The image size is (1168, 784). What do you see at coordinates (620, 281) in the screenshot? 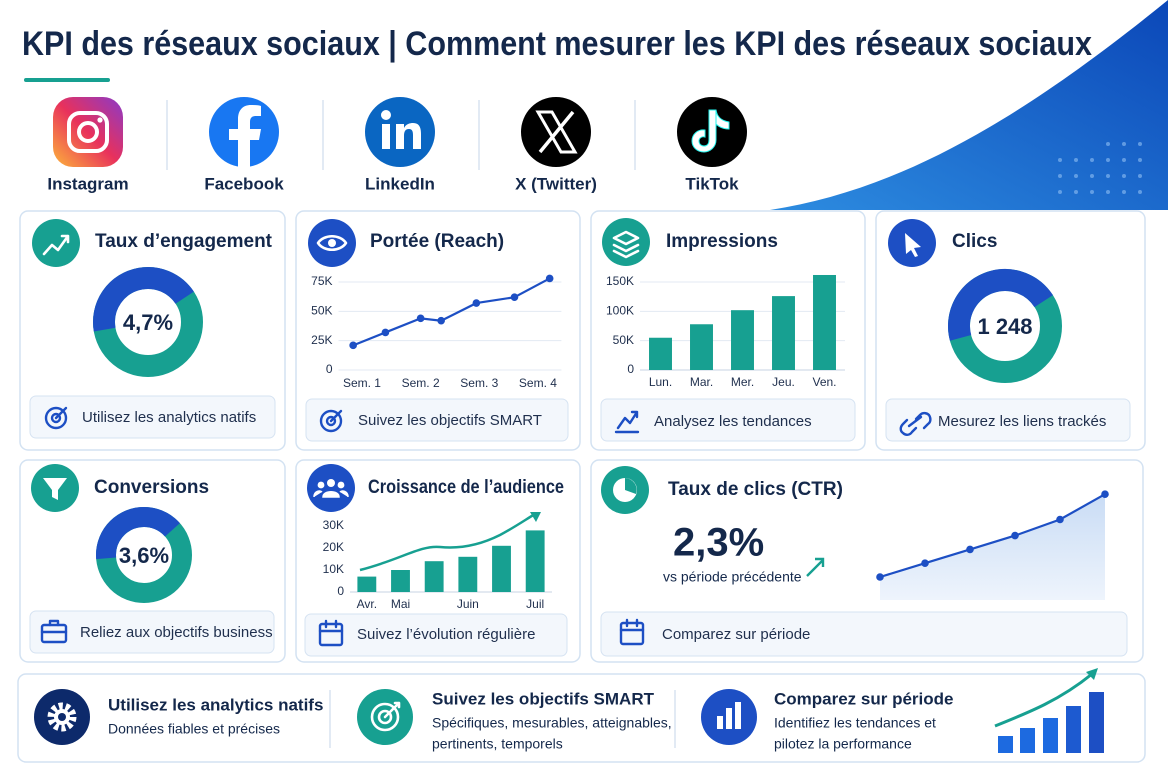
I see `y-tick-label: 150K` at bounding box center [620, 281].